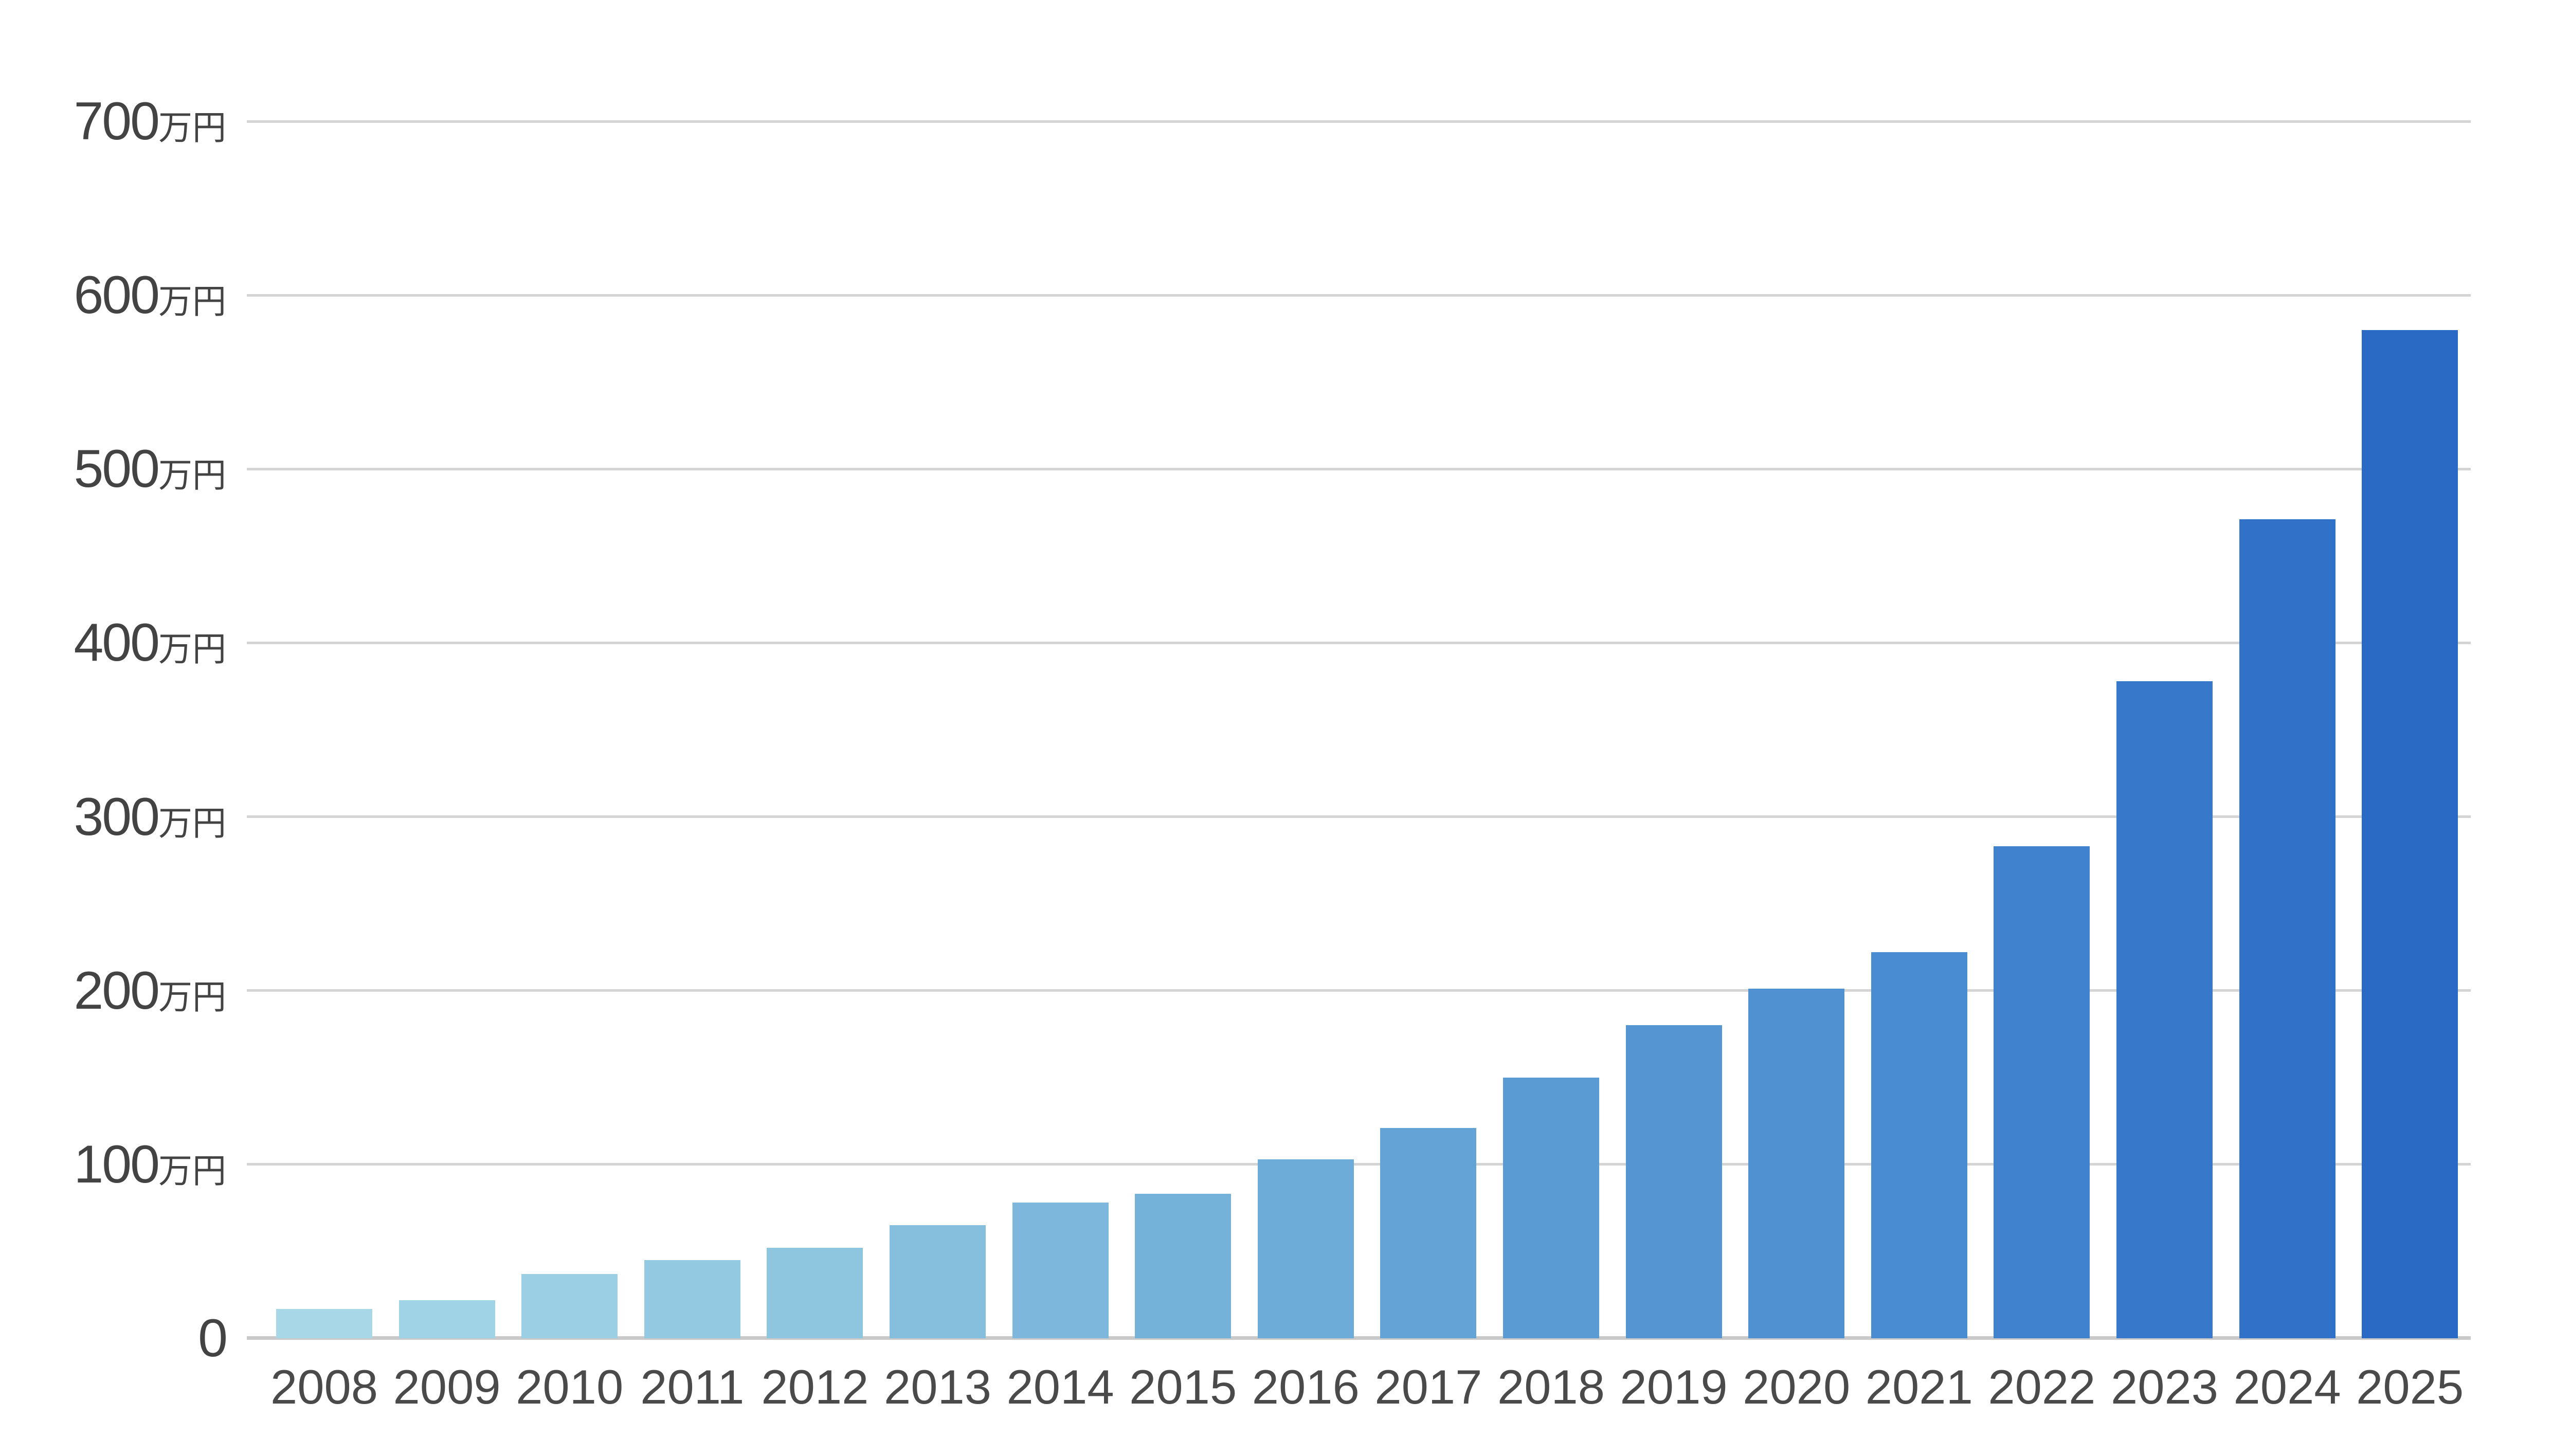  What do you see at coordinates (1183, 1387) in the screenshot?
I see `x-tick-label-2015: 2015` at bounding box center [1183, 1387].